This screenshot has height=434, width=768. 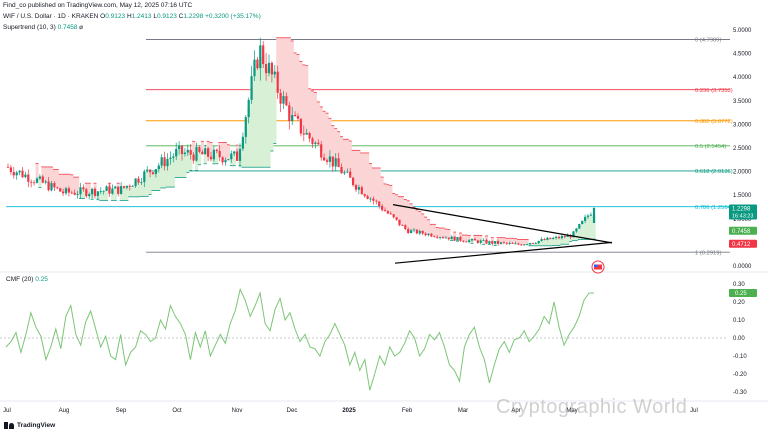 I want to click on time-tick-May: May, so click(x=571, y=411).